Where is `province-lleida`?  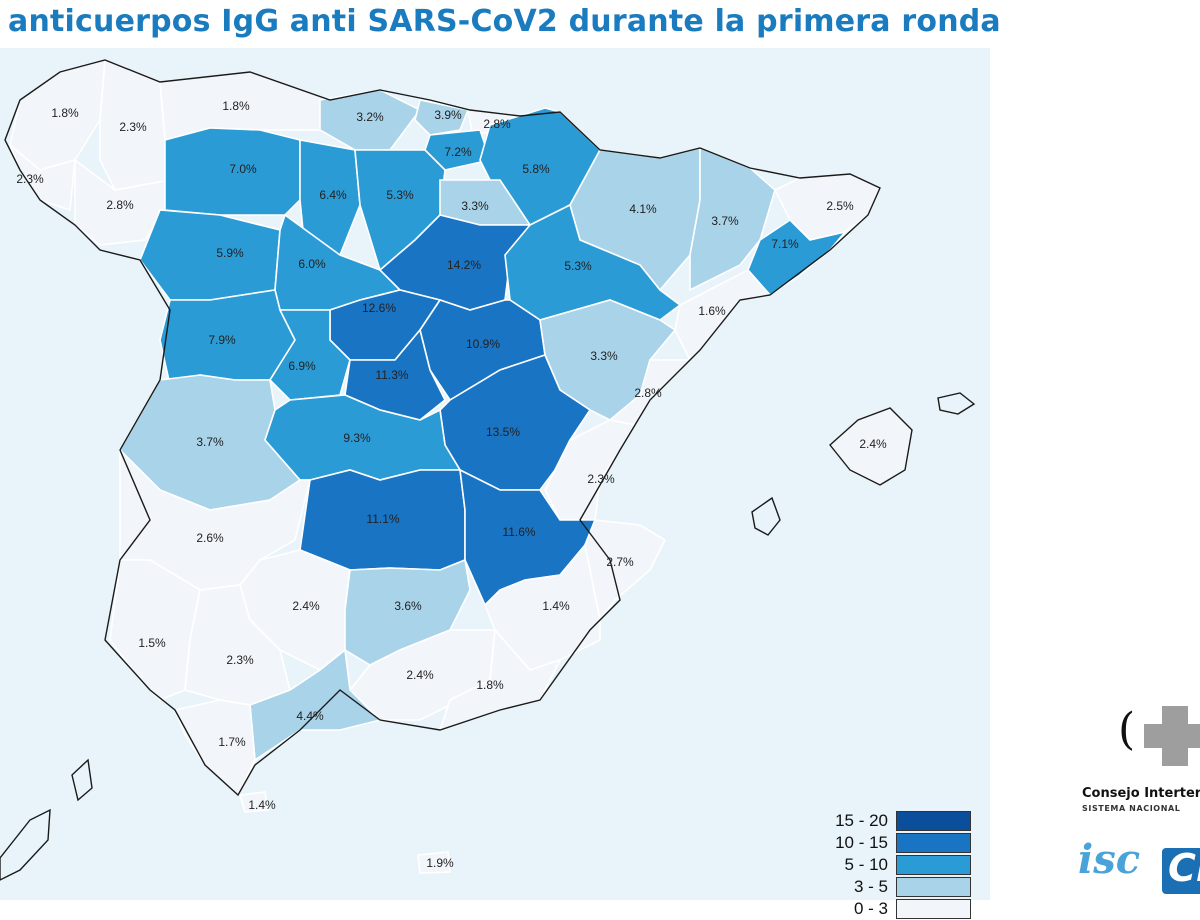
province-lleida is located at coordinates (732, 219).